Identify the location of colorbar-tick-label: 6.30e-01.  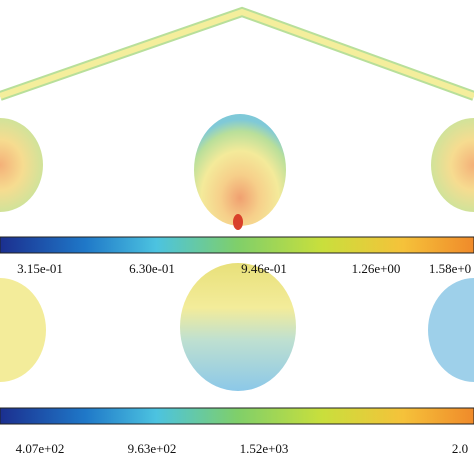
(152, 268).